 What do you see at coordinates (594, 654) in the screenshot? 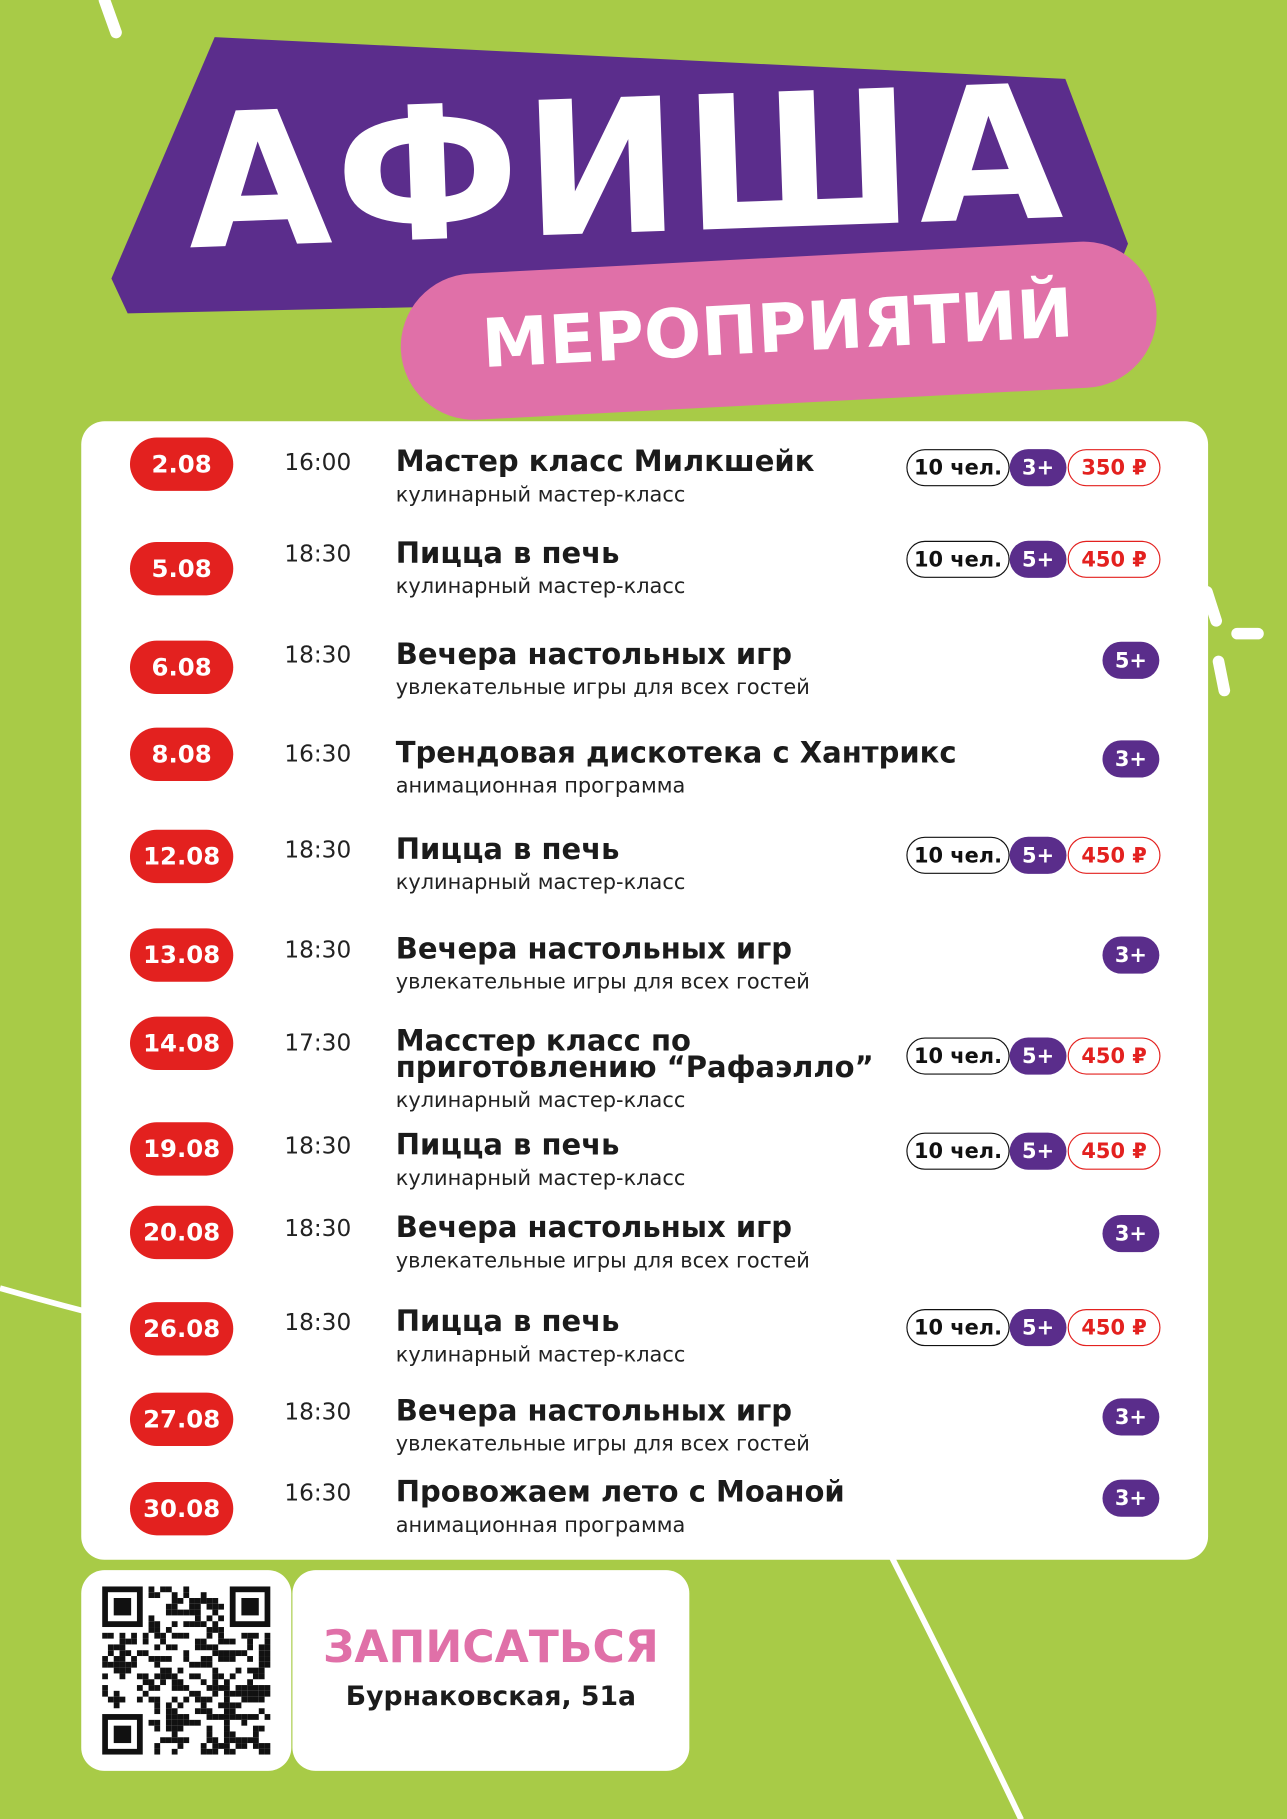
I see `event-title: Вечера настольных игр` at bounding box center [594, 654].